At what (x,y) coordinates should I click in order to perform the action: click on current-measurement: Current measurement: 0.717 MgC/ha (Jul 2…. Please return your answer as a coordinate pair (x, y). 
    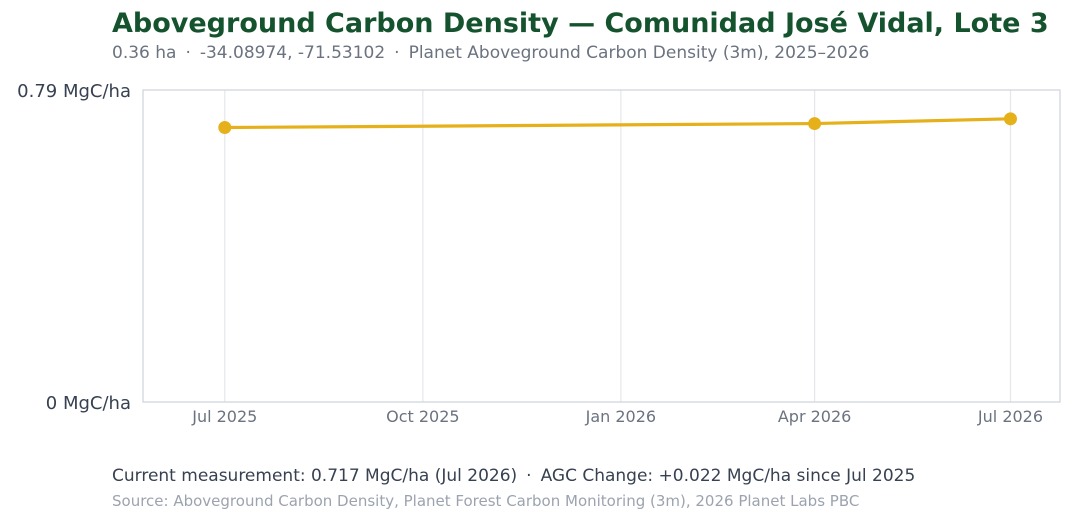
    Looking at the image, I should click on (315, 476).